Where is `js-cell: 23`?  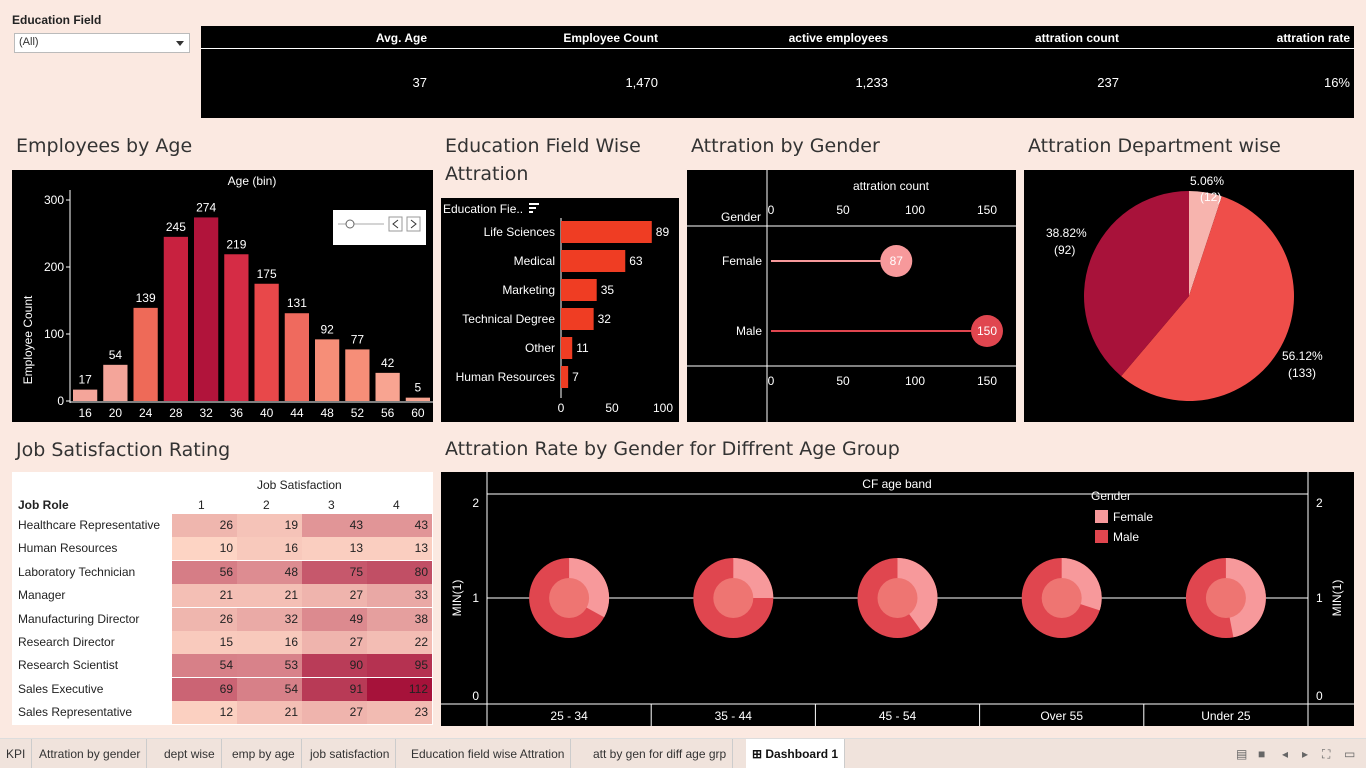
js-cell: 23 is located at coordinates (399, 713).